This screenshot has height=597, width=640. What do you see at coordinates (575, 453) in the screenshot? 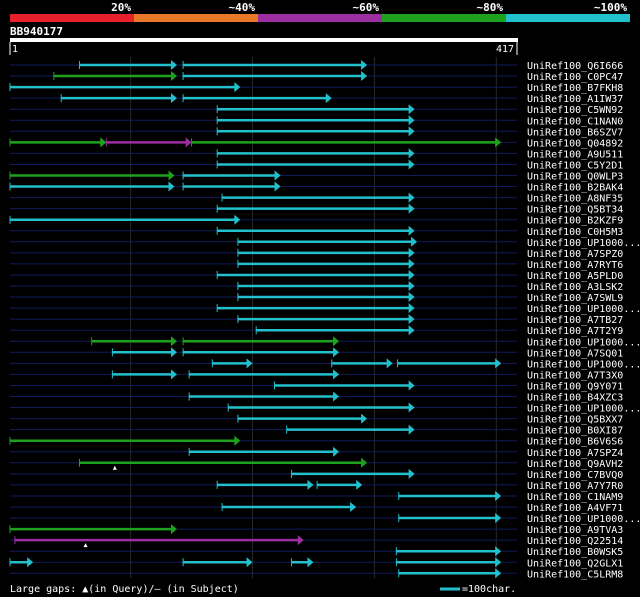
I see `track-label: UniRef100_A7SPZ4` at bounding box center [575, 453].